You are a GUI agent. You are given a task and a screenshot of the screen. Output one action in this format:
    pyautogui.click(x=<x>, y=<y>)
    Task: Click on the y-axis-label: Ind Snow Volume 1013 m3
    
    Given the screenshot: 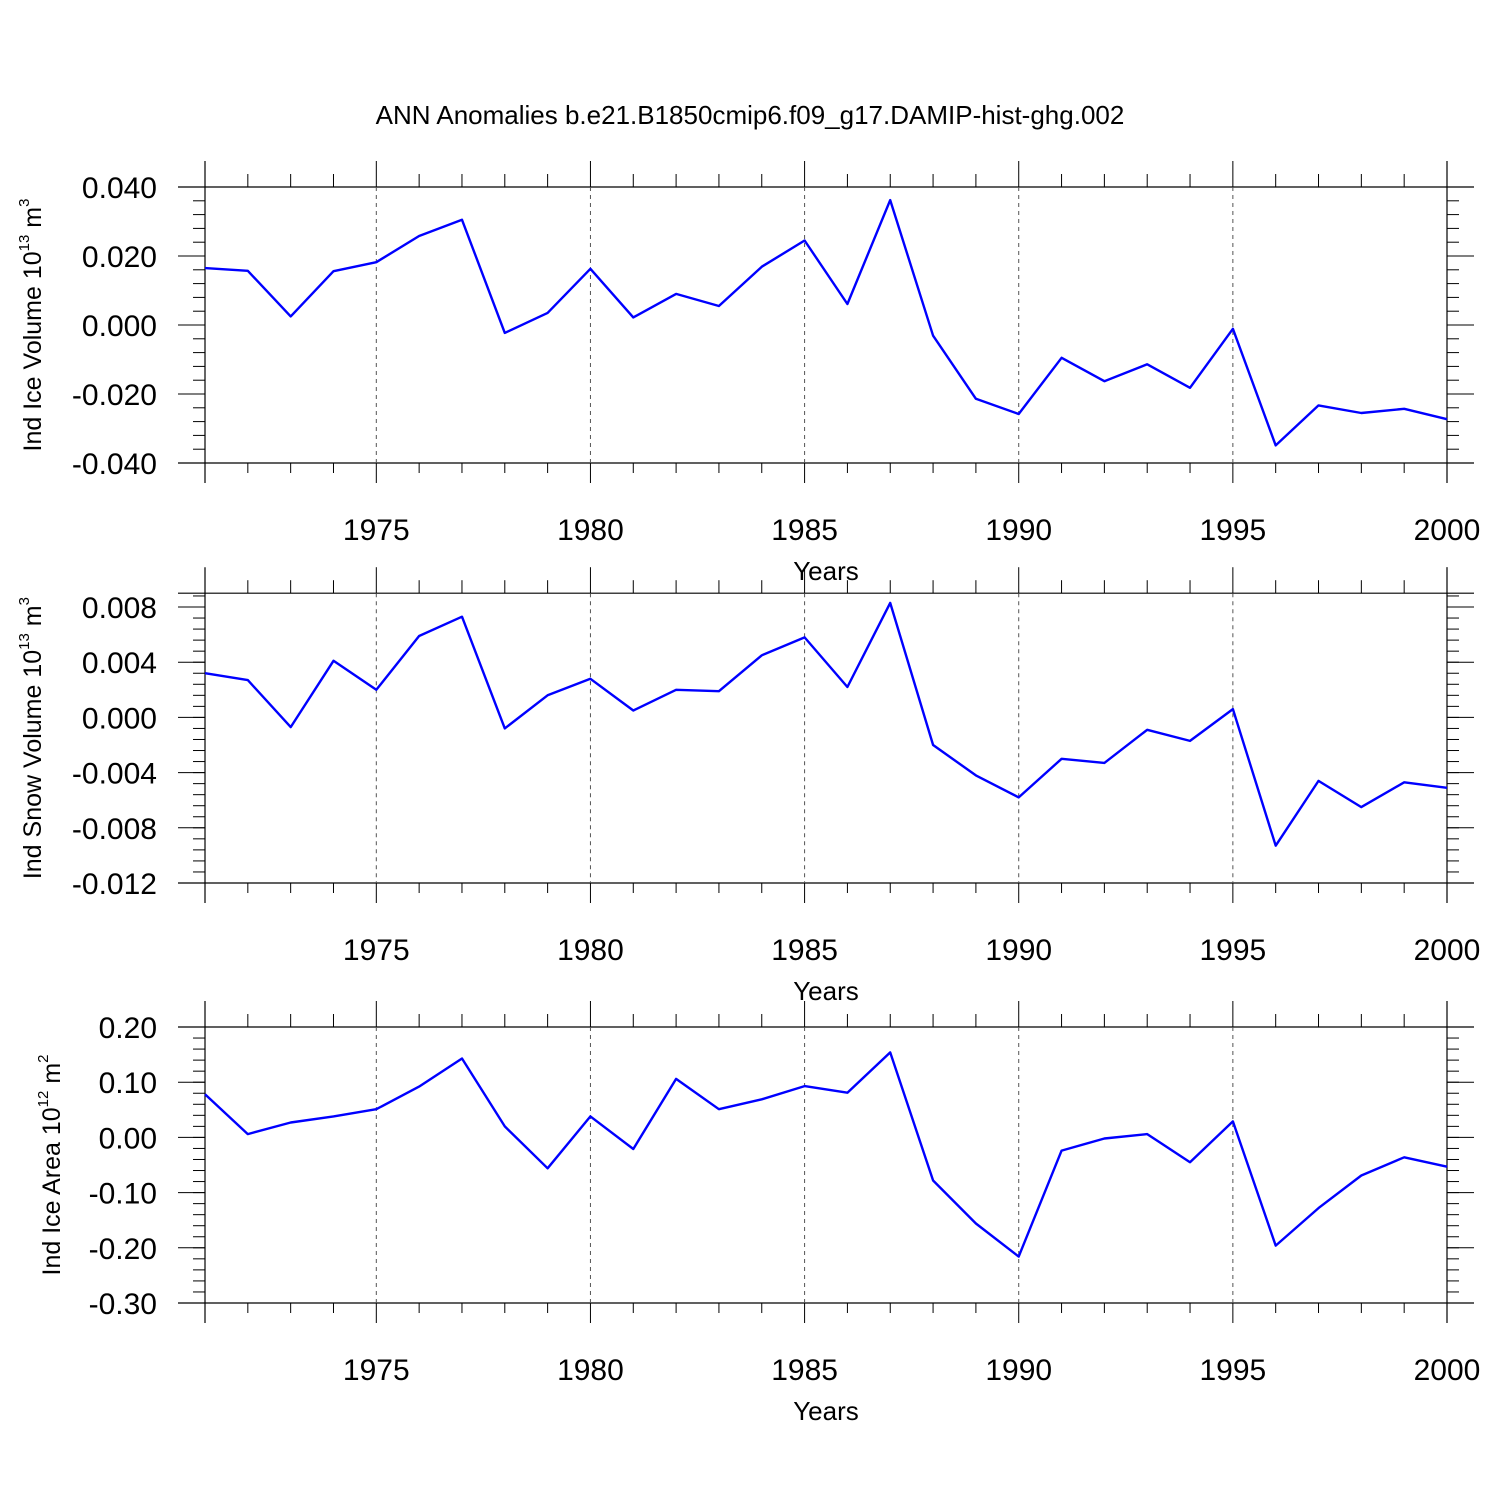 What is the action you would take?
    pyautogui.click(x=31, y=738)
    